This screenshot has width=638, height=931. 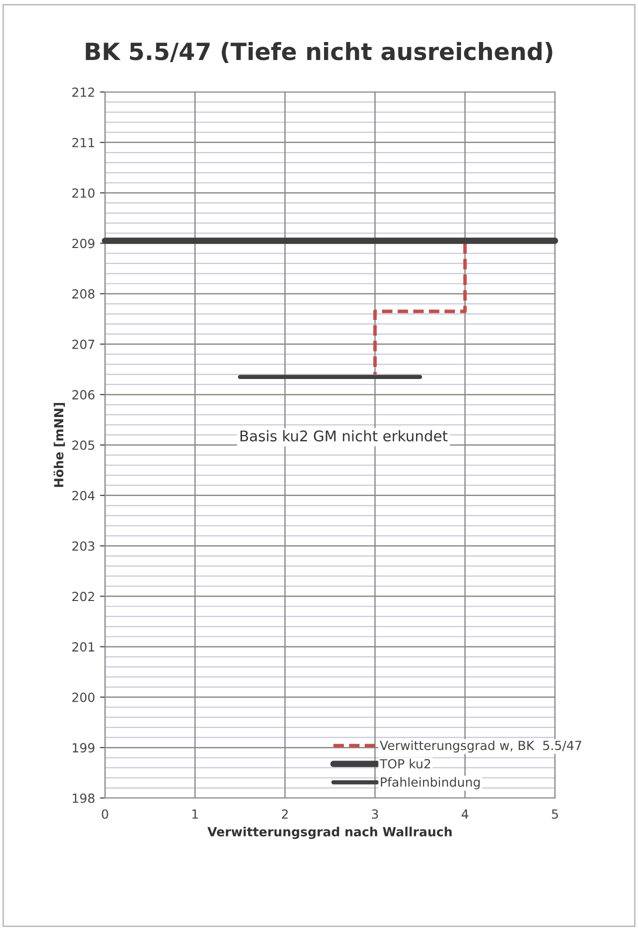 I want to click on legend-label: Verwitterungsgrad w, BK 5.5/47, so click(x=481, y=746).